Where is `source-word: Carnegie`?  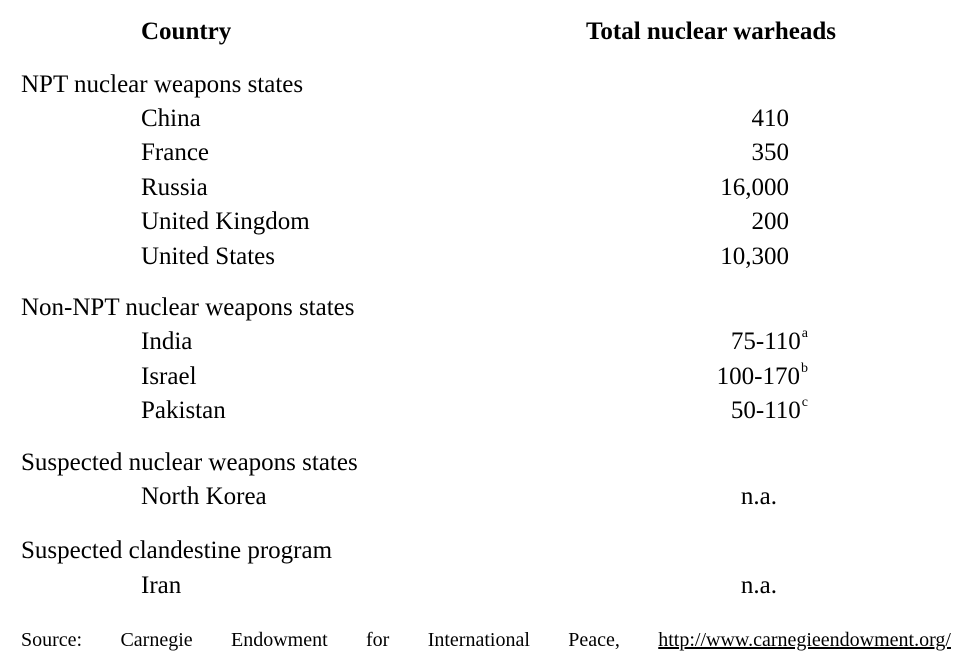
source-word: Carnegie is located at coordinates (156, 640).